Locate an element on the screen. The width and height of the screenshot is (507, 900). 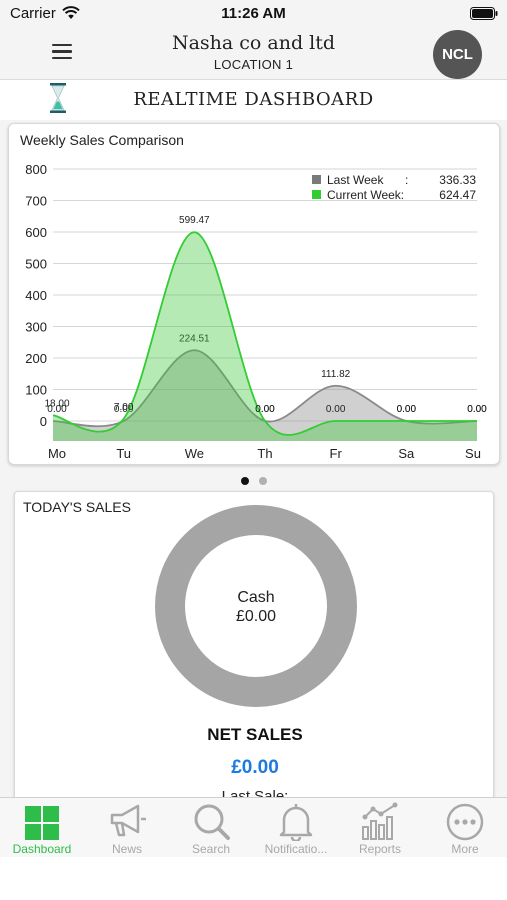
x-tick-label: Fr is located at coordinates (336, 453).